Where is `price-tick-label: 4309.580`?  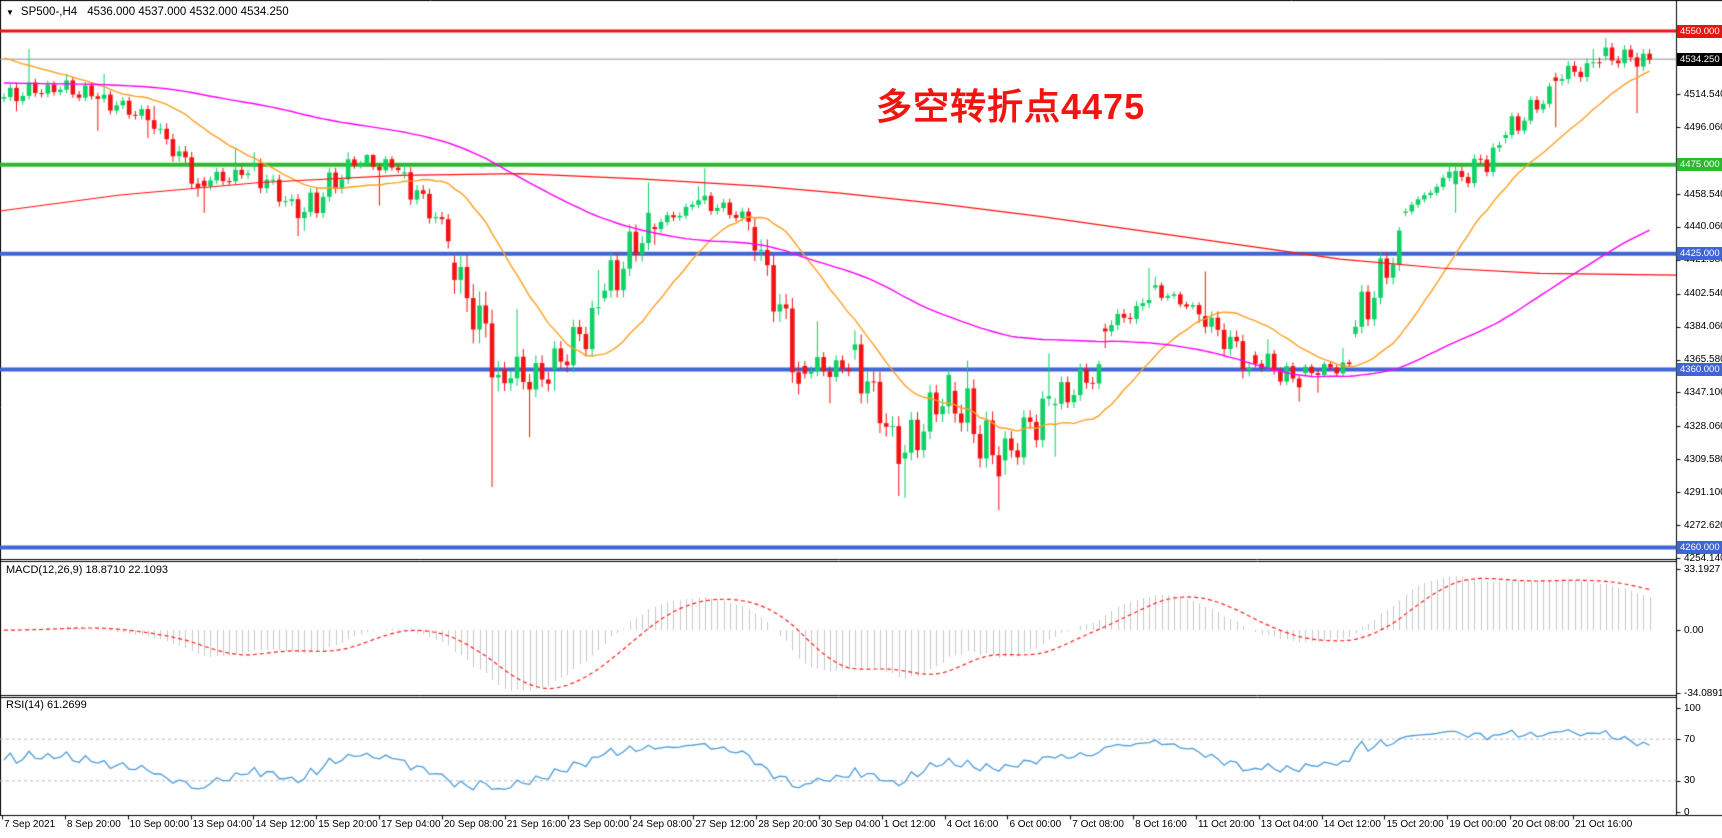 price-tick-label: 4309.580 is located at coordinates (1703, 459).